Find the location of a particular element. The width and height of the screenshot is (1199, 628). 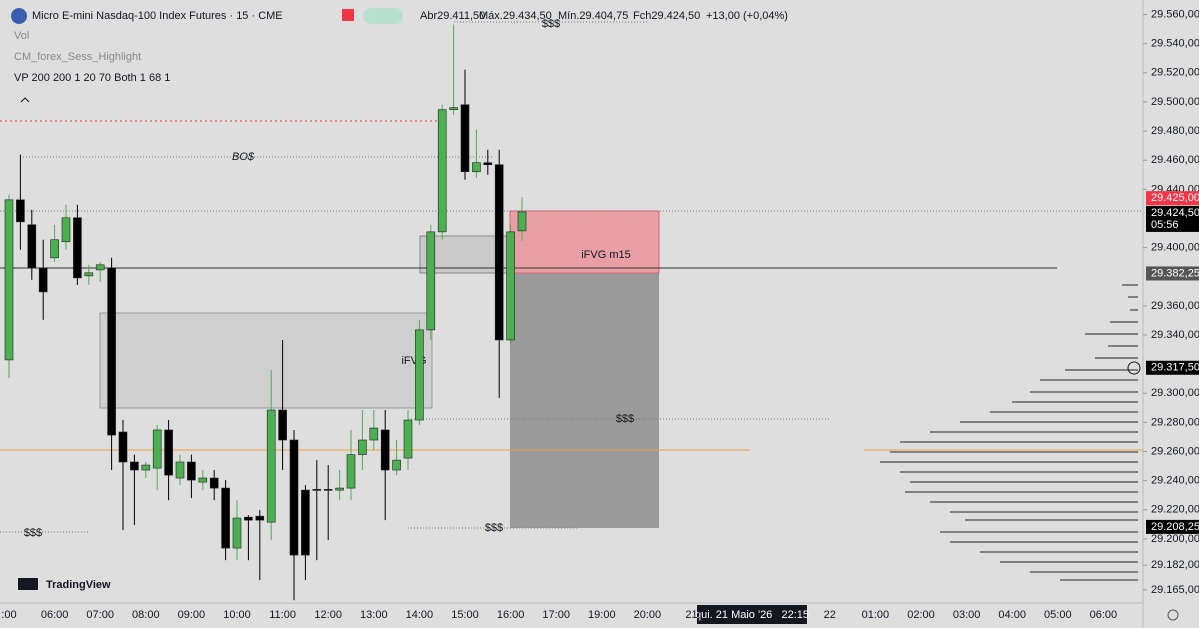

x-tick-label: 20:00 is located at coordinates (648, 615).